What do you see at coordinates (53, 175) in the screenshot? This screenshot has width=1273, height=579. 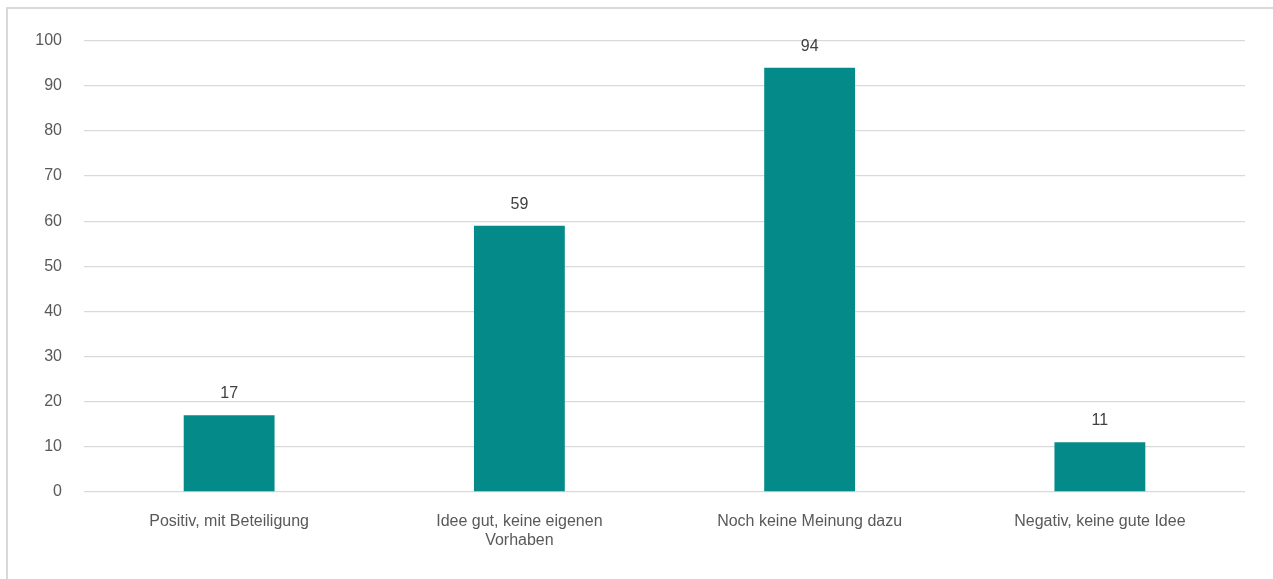 I see `y-tick-label: 70` at bounding box center [53, 175].